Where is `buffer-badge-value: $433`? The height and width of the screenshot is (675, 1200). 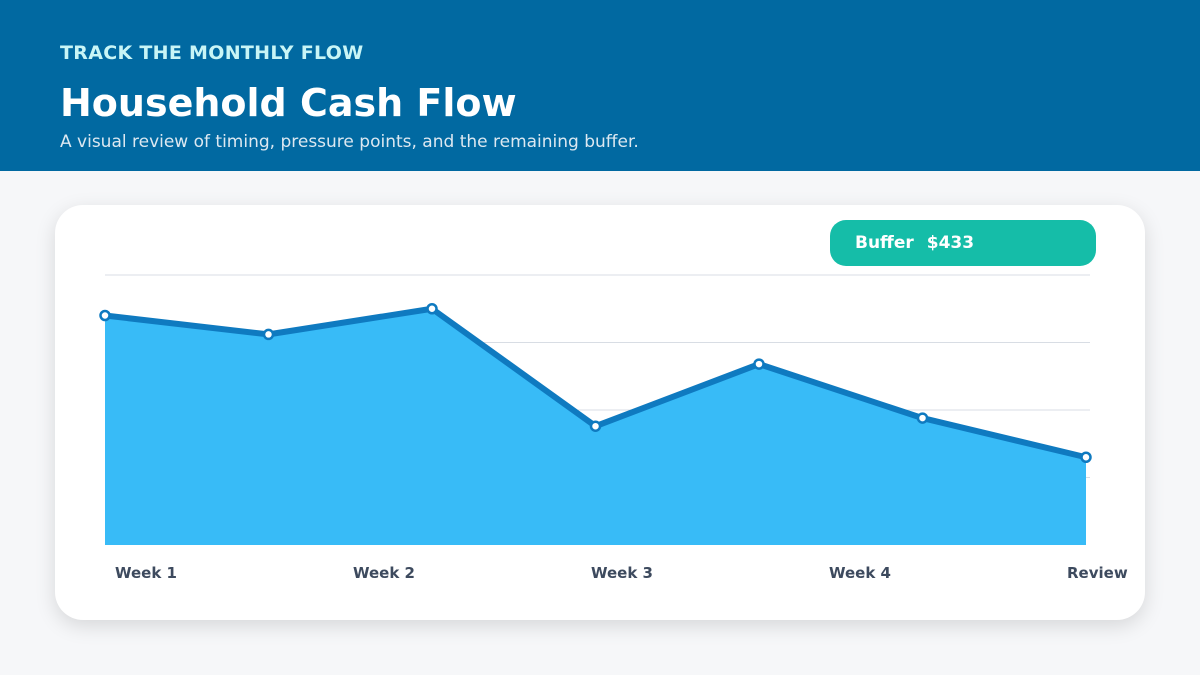 buffer-badge-value: $433 is located at coordinates (950, 243).